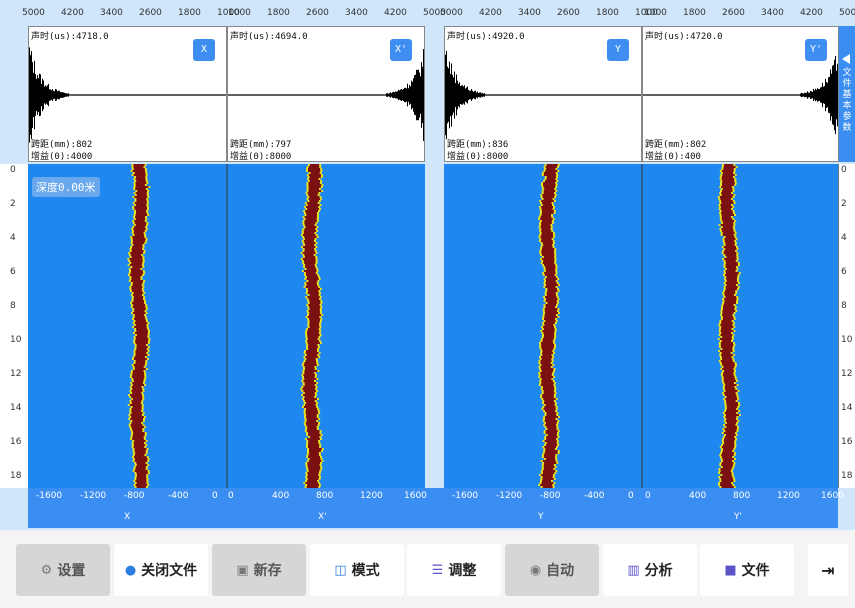 The image size is (855, 608). What do you see at coordinates (259, 570) in the screenshot?
I see `save-new-button: ▣ 新存` at bounding box center [259, 570].